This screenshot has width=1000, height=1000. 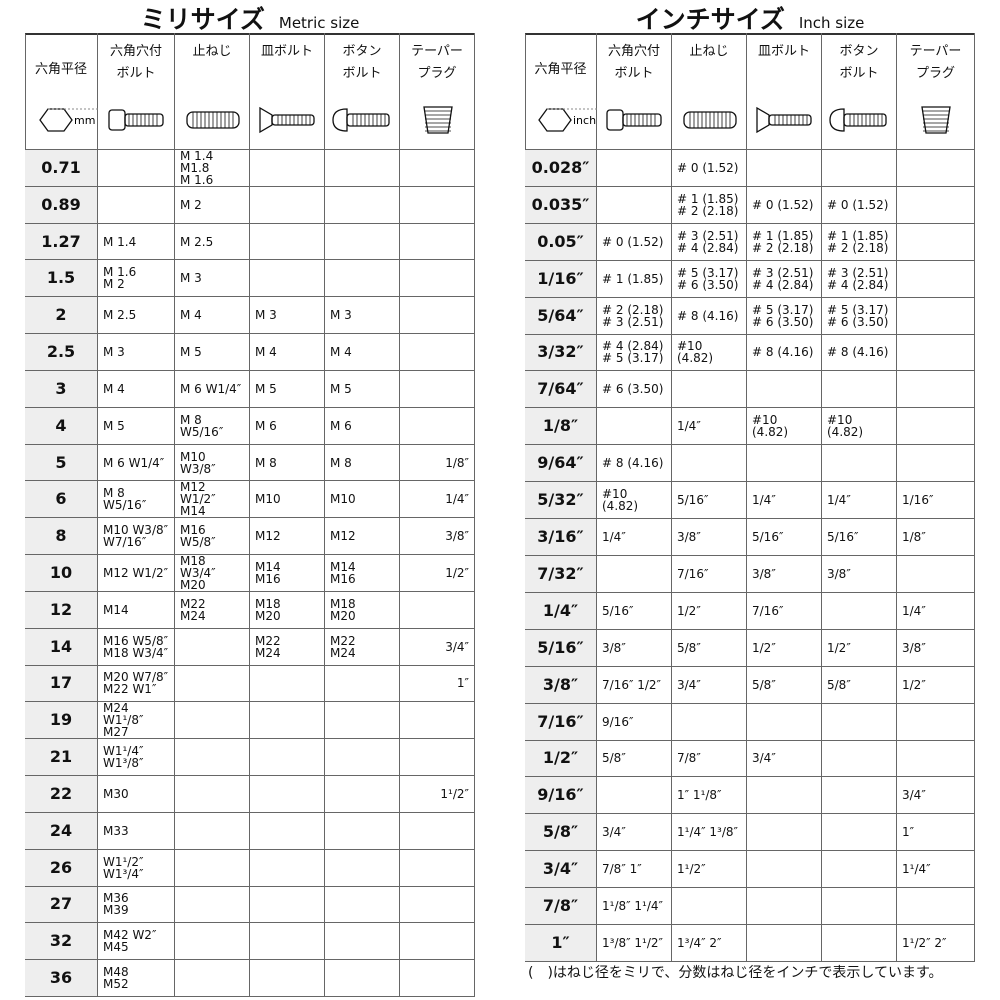 What do you see at coordinates (61, 684) in the screenshot?
I see `size-cell: 17` at bounding box center [61, 684].